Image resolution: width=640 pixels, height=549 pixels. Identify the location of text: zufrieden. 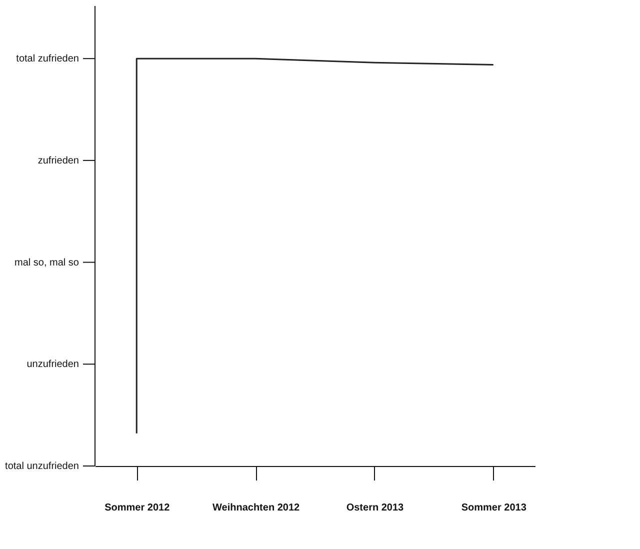
(58, 160).